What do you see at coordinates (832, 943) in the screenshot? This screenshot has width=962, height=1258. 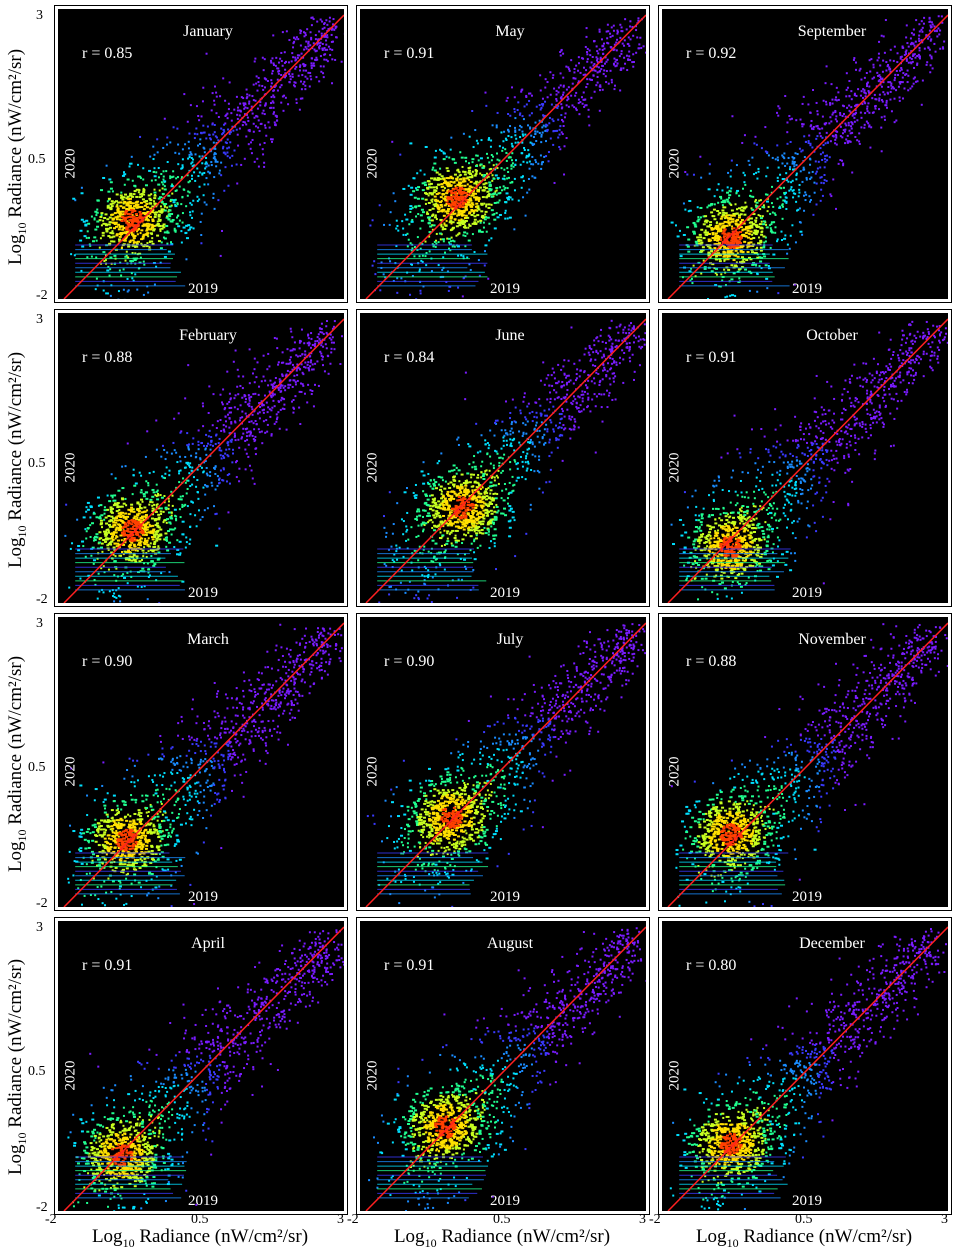 I see `panel-title: December` at bounding box center [832, 943].